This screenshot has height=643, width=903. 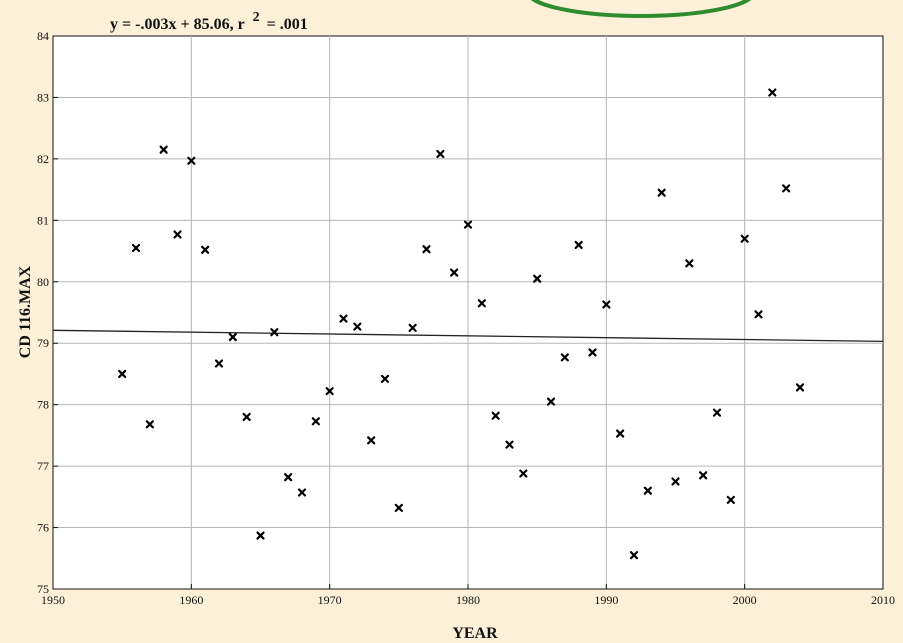 What do you see at coordinates (25, 311) in the screenshot?
I see `y-axis-label: CD 116.MAX` at bounding box center [25, 311].